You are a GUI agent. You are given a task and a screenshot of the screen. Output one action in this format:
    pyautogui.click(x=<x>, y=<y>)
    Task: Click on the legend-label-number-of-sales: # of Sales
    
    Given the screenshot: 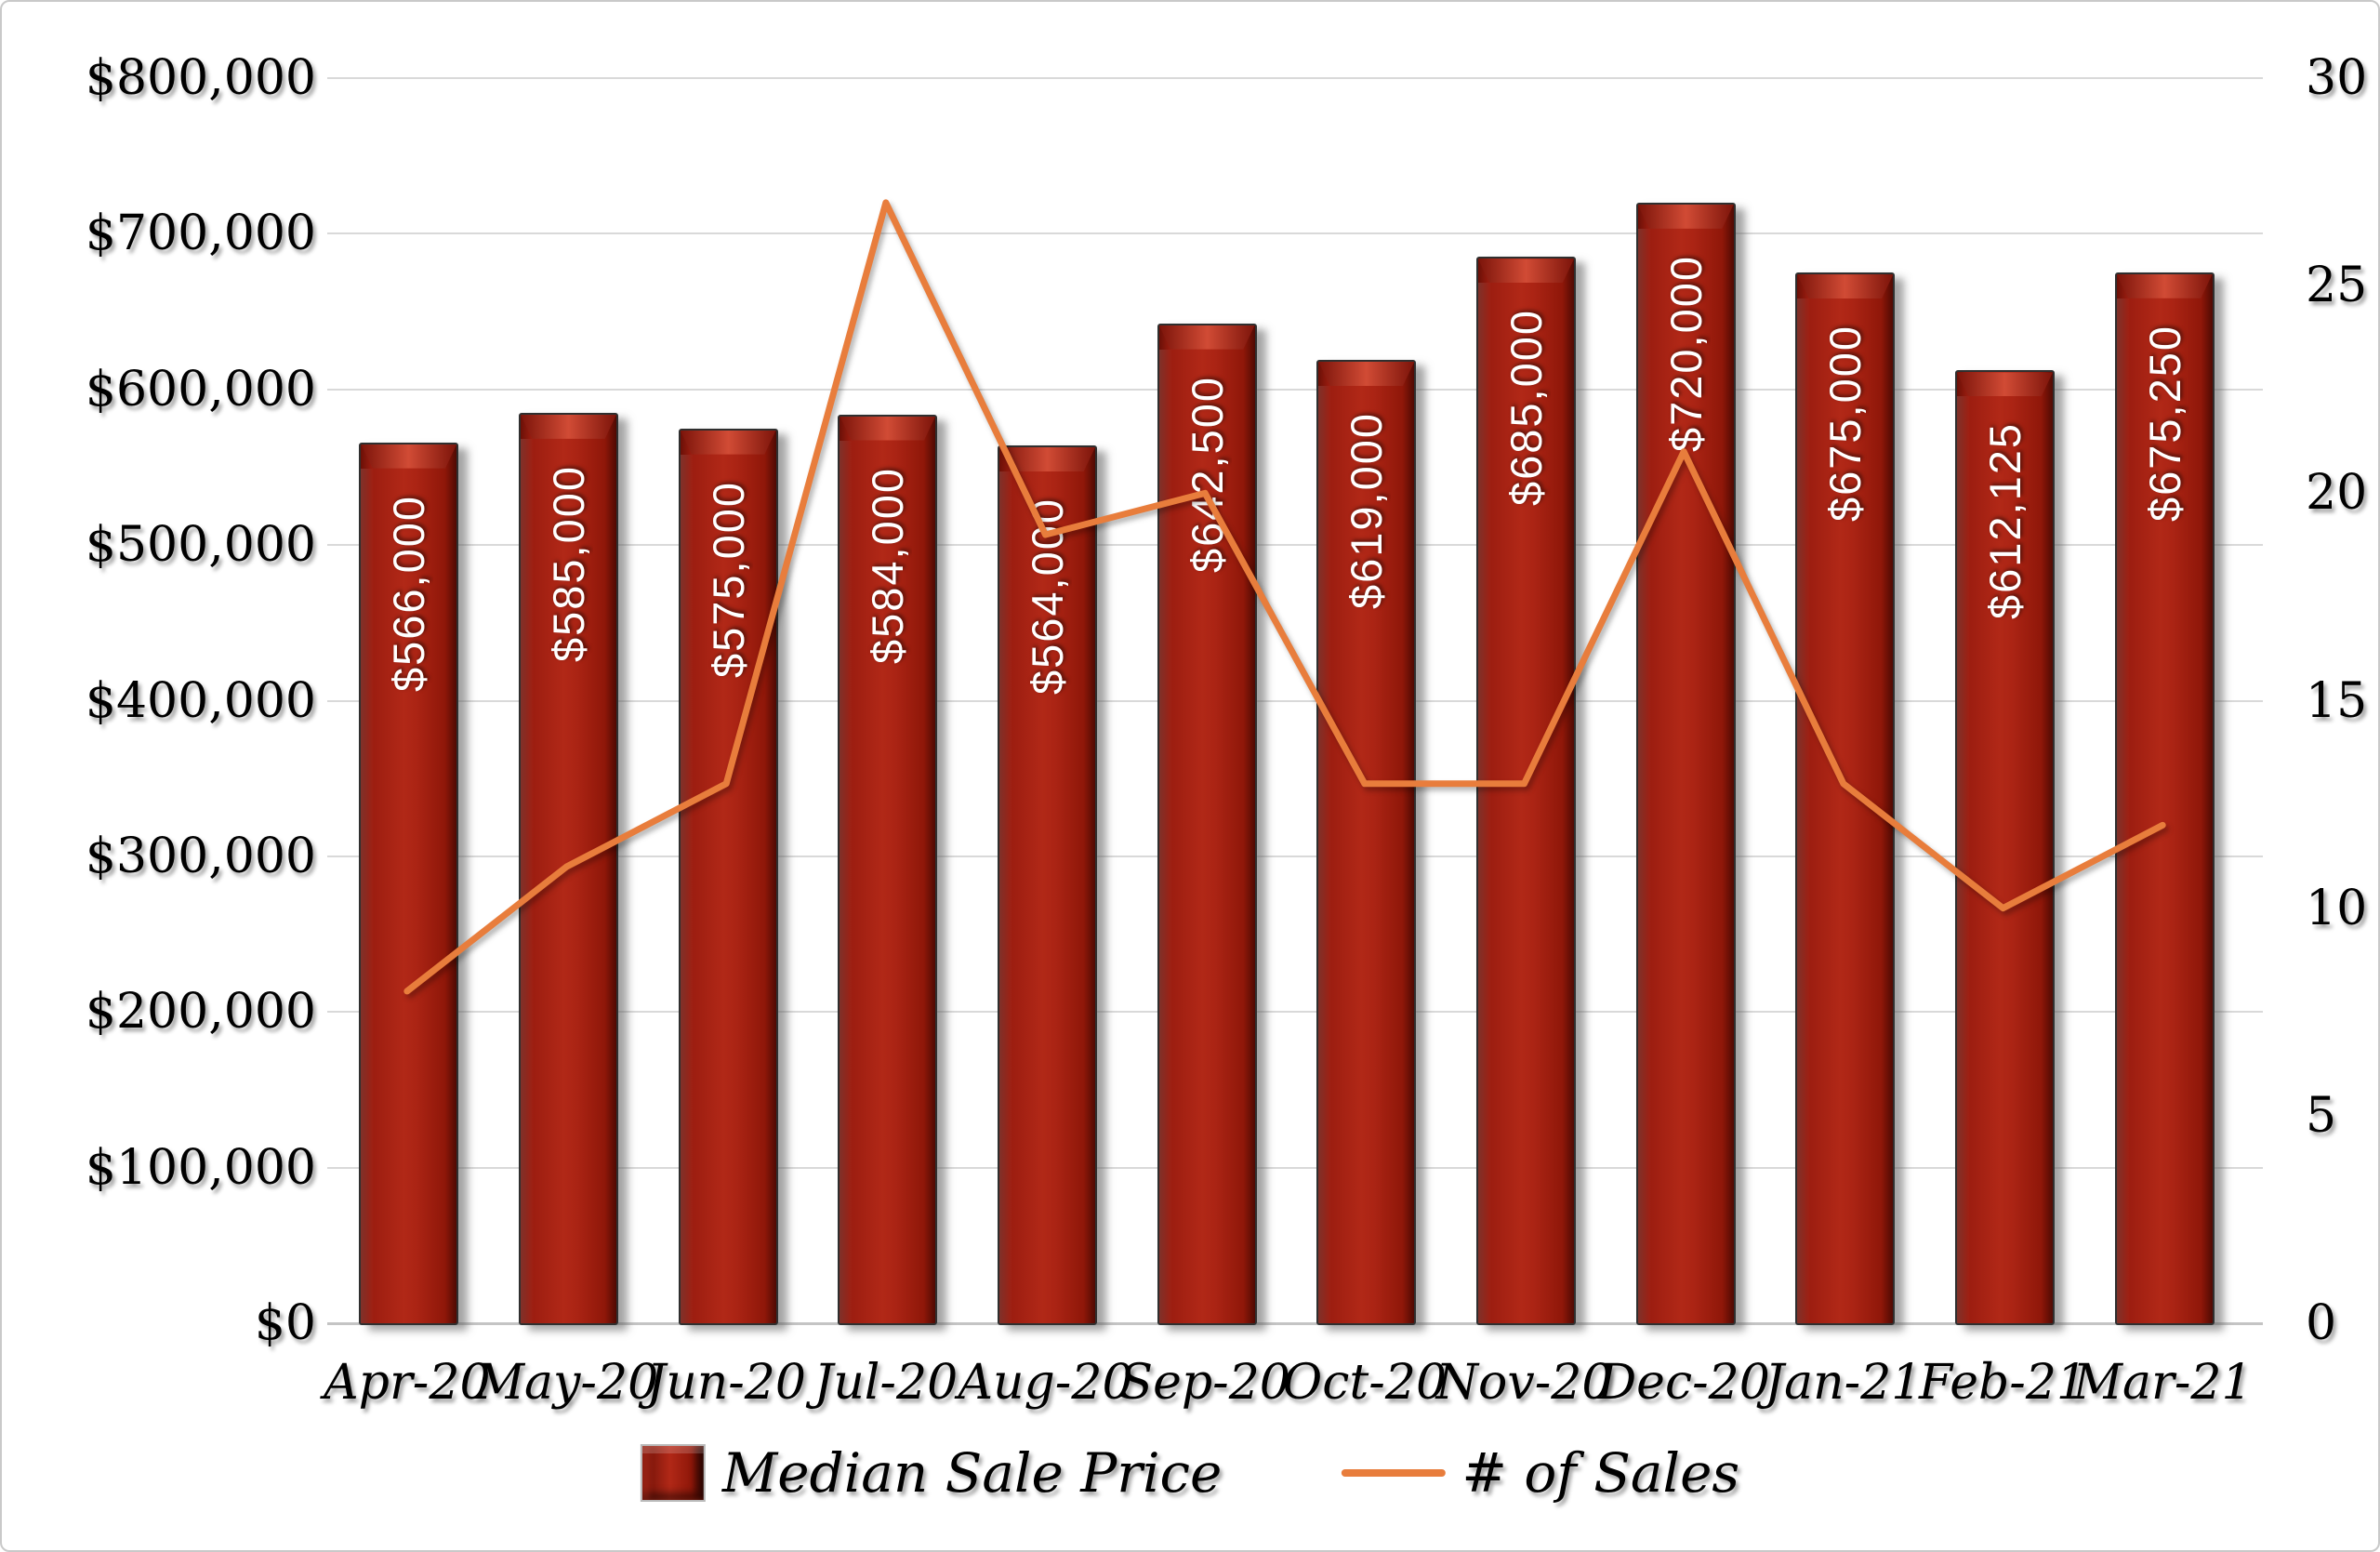 What is the action you would take?
    pyautogui.click(x=1600, y=1473)
    